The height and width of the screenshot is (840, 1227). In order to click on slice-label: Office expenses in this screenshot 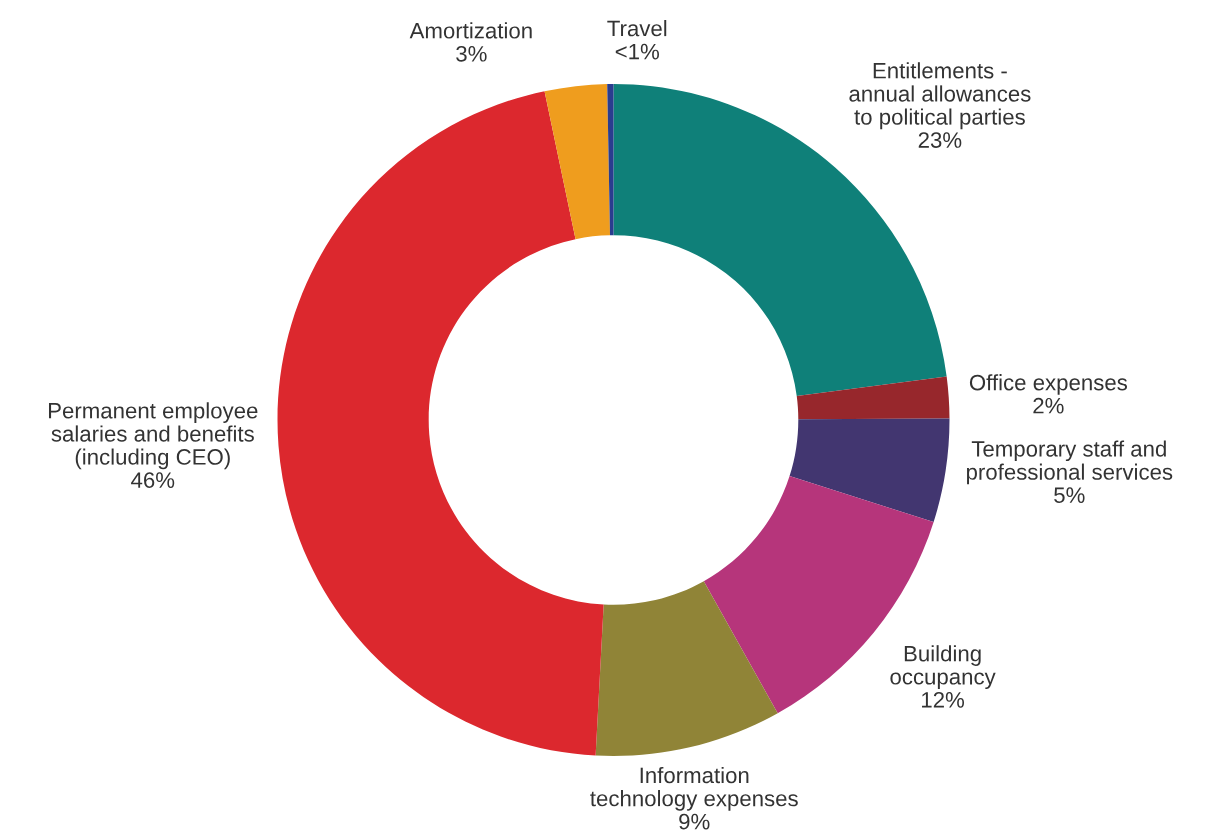, I will do `click(1048, 384)`.